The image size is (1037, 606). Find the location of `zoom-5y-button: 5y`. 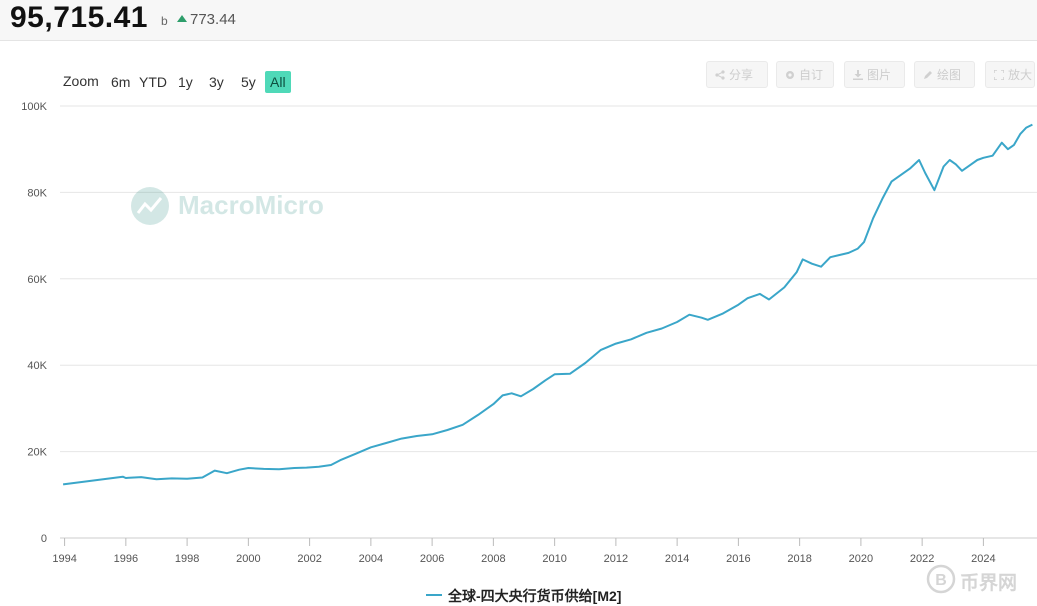

zoom-5y-button: 5y is located at coordinates (248, 82).